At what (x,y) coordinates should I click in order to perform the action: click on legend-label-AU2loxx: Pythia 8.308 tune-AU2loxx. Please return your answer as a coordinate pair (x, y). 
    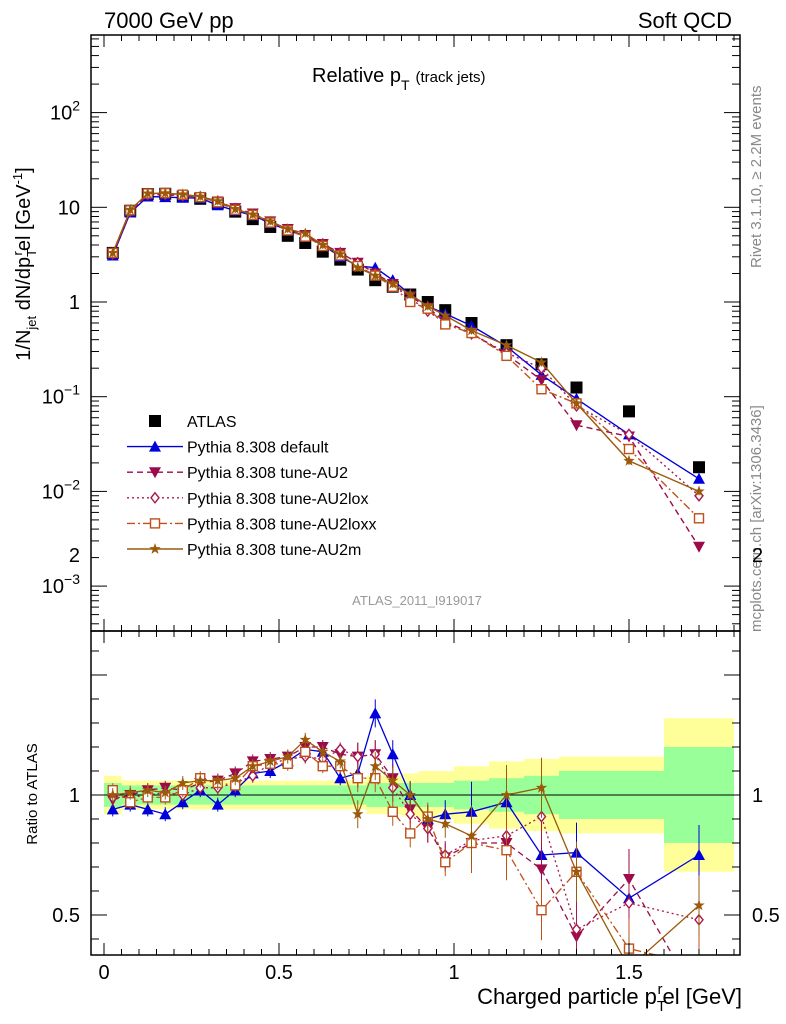
    Looking at the image, I should click on (281, 524).